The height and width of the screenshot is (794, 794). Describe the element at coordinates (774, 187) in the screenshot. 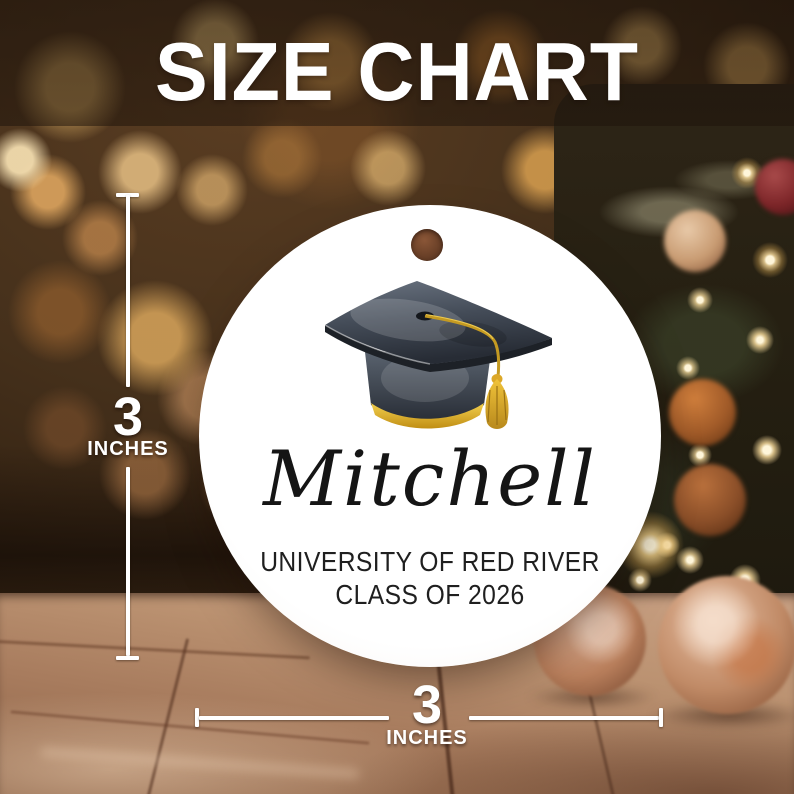

I see `red-ornament-ball` at that location.